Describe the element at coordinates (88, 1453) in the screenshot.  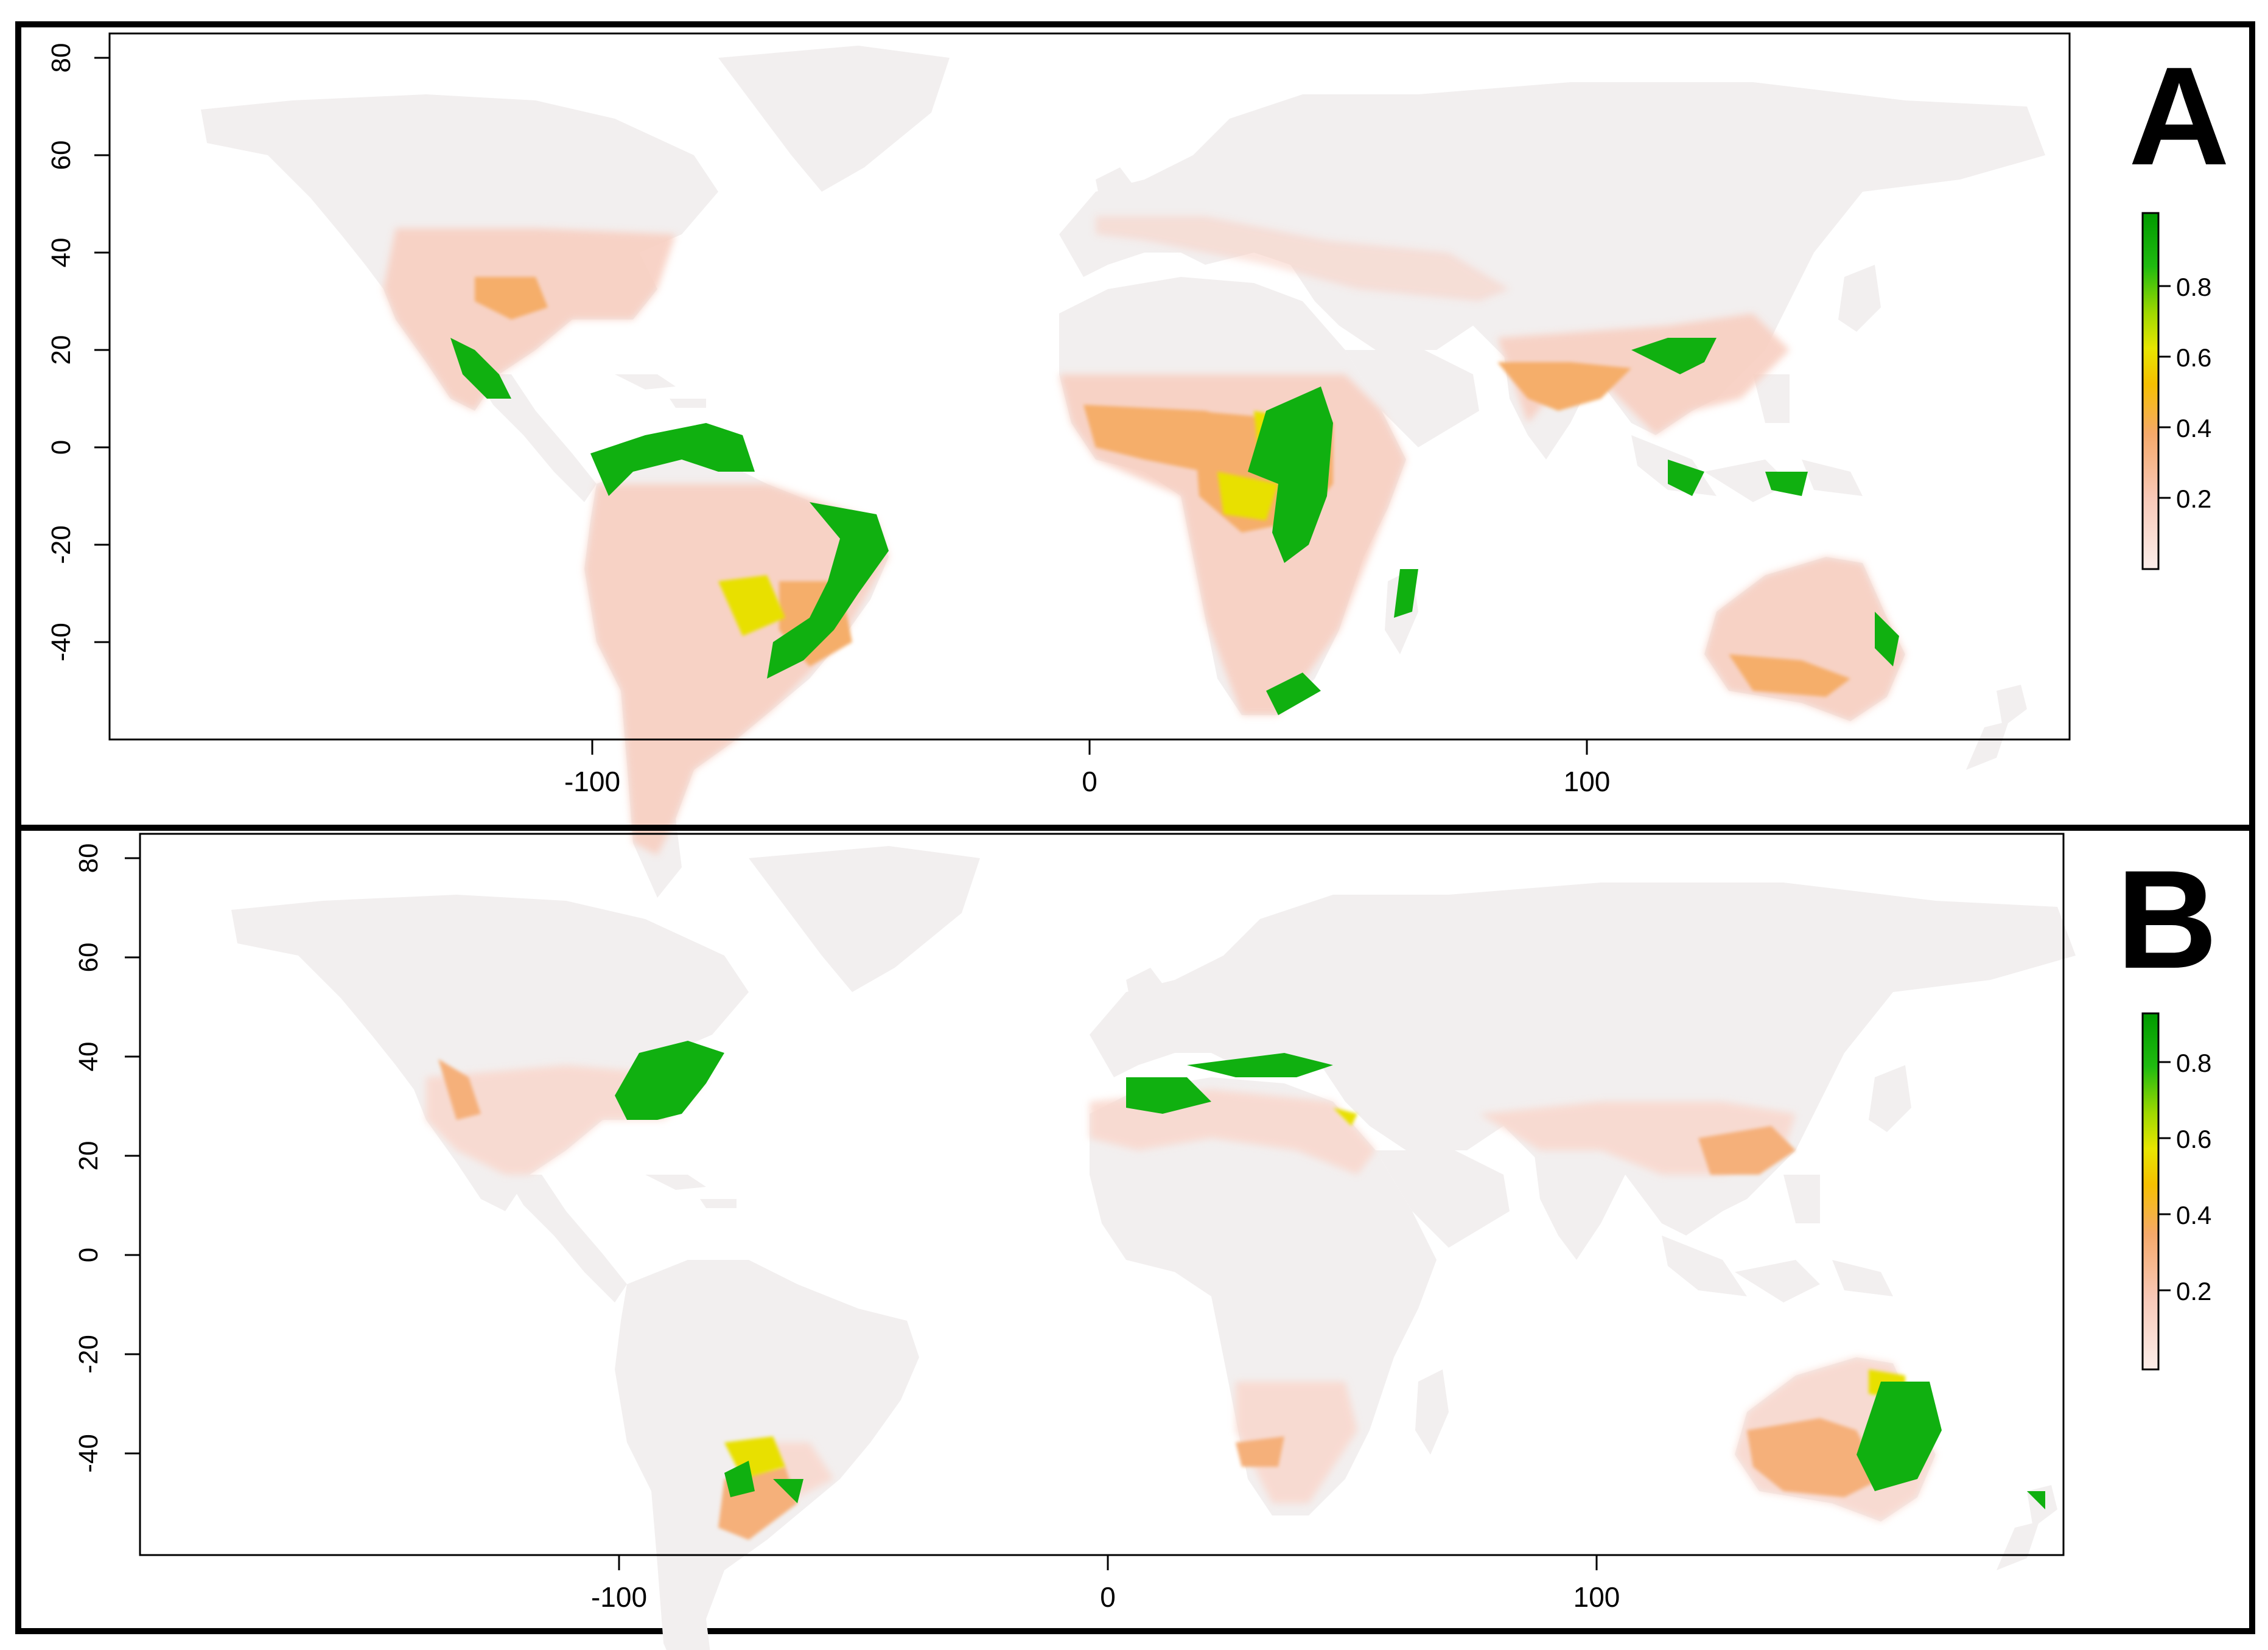
I see `panel-b-y-tick-label: -40` at that location.